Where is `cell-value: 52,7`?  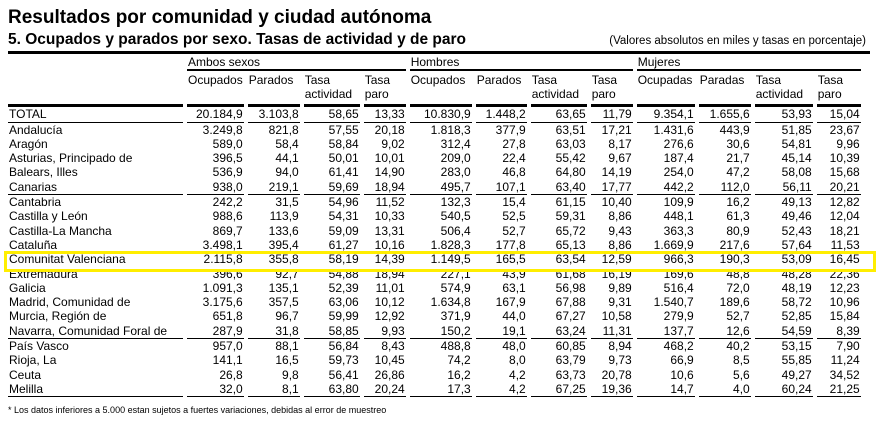 cell-value: 52,7 is located at coordinates (738, 316).